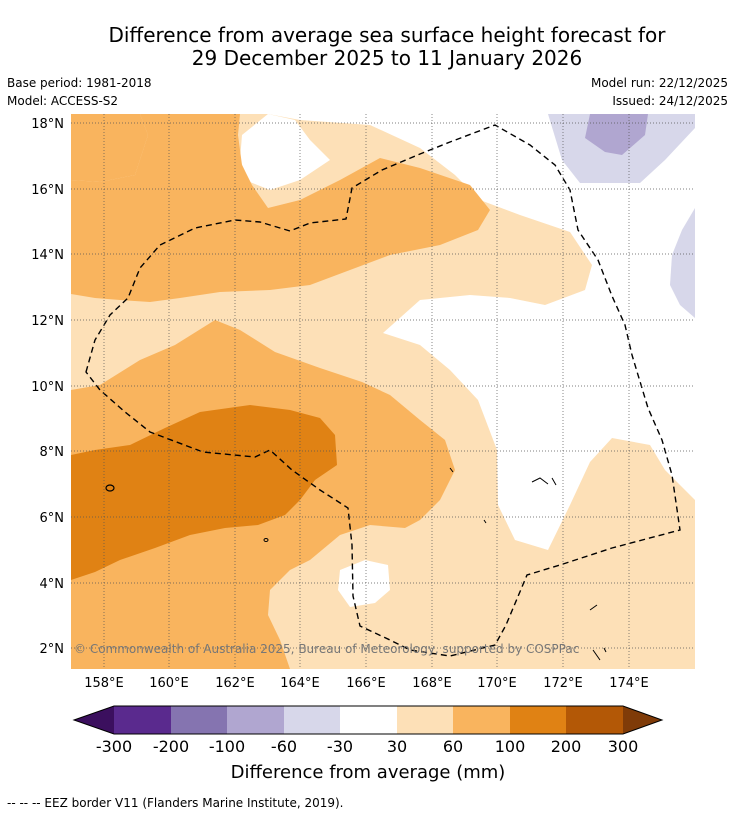  Describe the element at coordinates (510, 746) in the screenshot. I see `colorbar-tick: 100` at that location.